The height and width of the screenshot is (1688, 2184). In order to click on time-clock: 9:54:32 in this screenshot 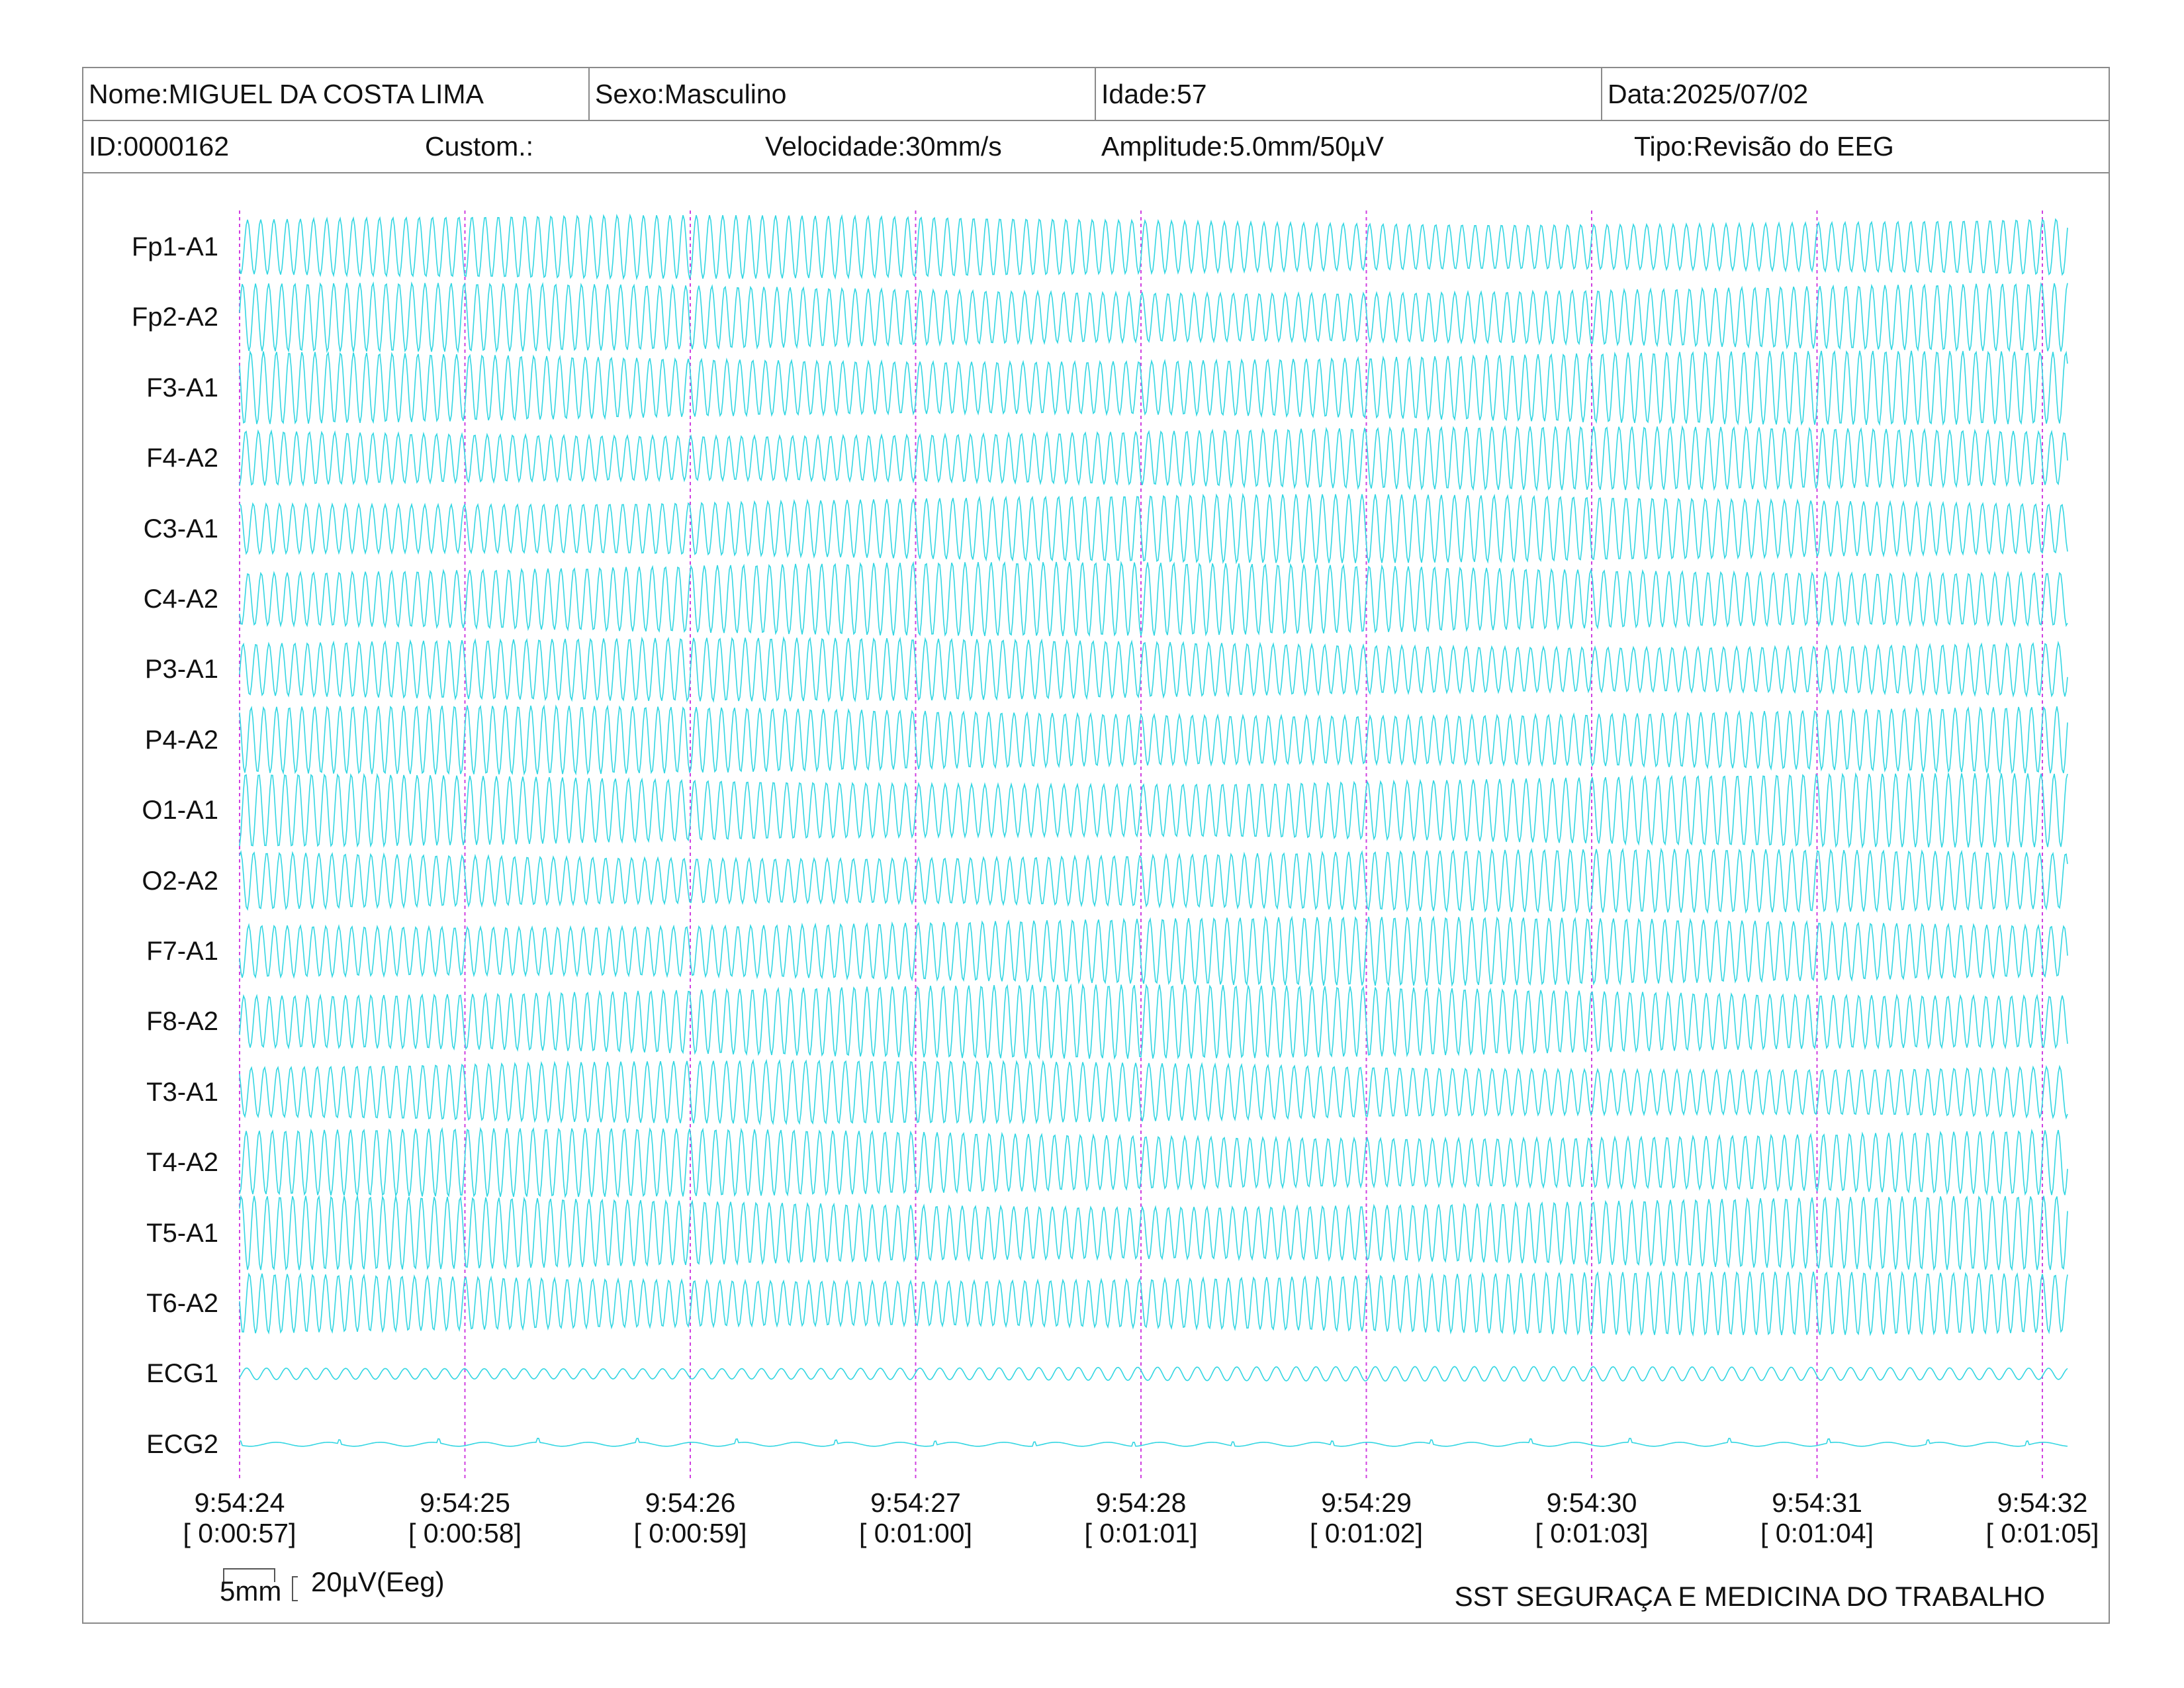, I will do `click(2042, 1502)`.